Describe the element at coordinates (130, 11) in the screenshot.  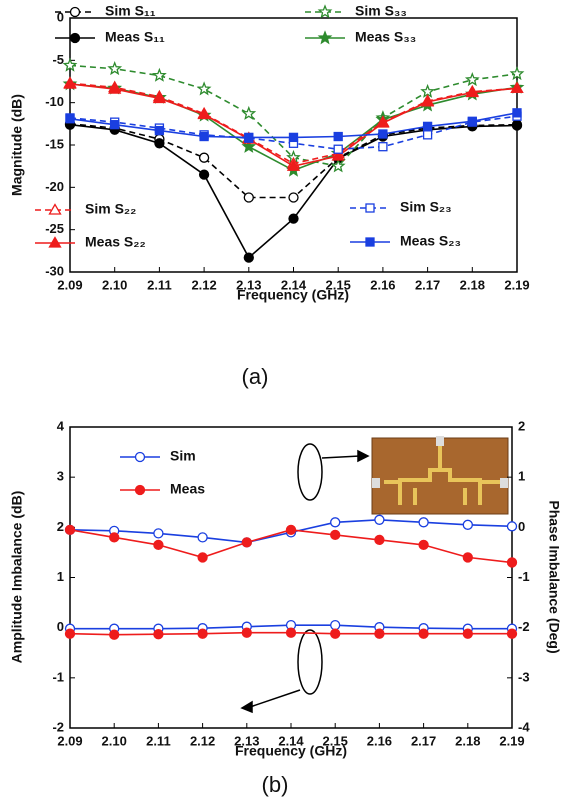
I see `legend-label: Sim S₁₁` at that location.